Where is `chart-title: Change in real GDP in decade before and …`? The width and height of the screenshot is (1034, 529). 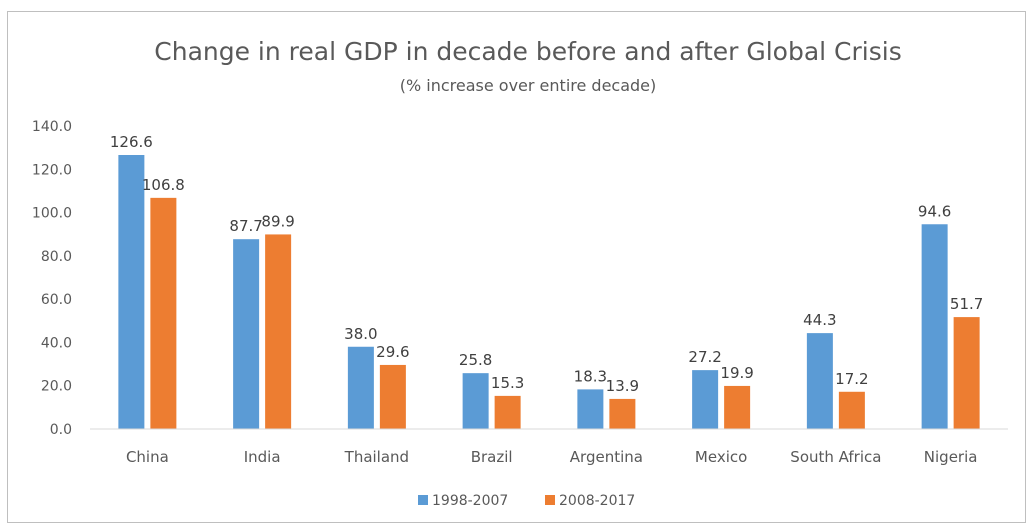 chart-title: Change in real GDP in decade before and … is located at coordinates (527, 51).